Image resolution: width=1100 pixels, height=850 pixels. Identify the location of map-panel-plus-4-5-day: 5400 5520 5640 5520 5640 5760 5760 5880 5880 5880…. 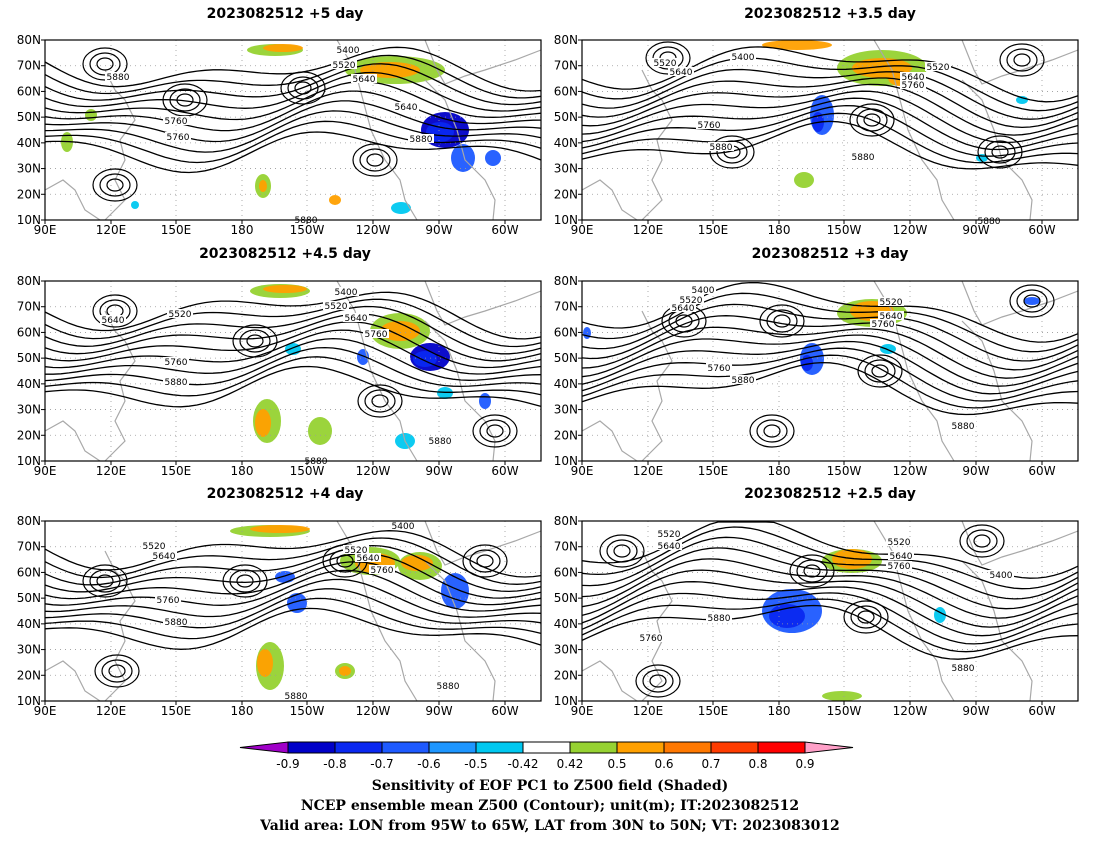
(279, 376).